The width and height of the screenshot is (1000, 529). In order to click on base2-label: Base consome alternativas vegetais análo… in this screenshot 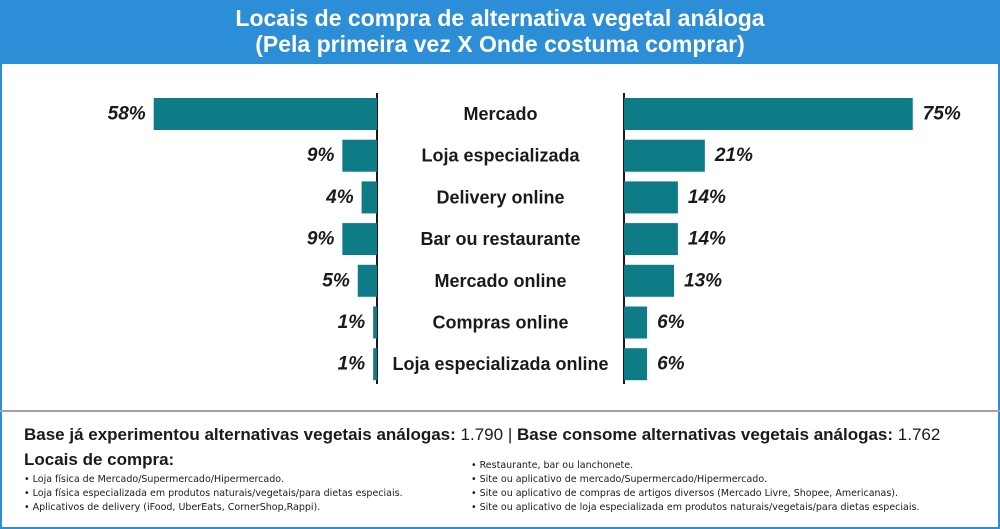, I will do `click(705, 434)`.